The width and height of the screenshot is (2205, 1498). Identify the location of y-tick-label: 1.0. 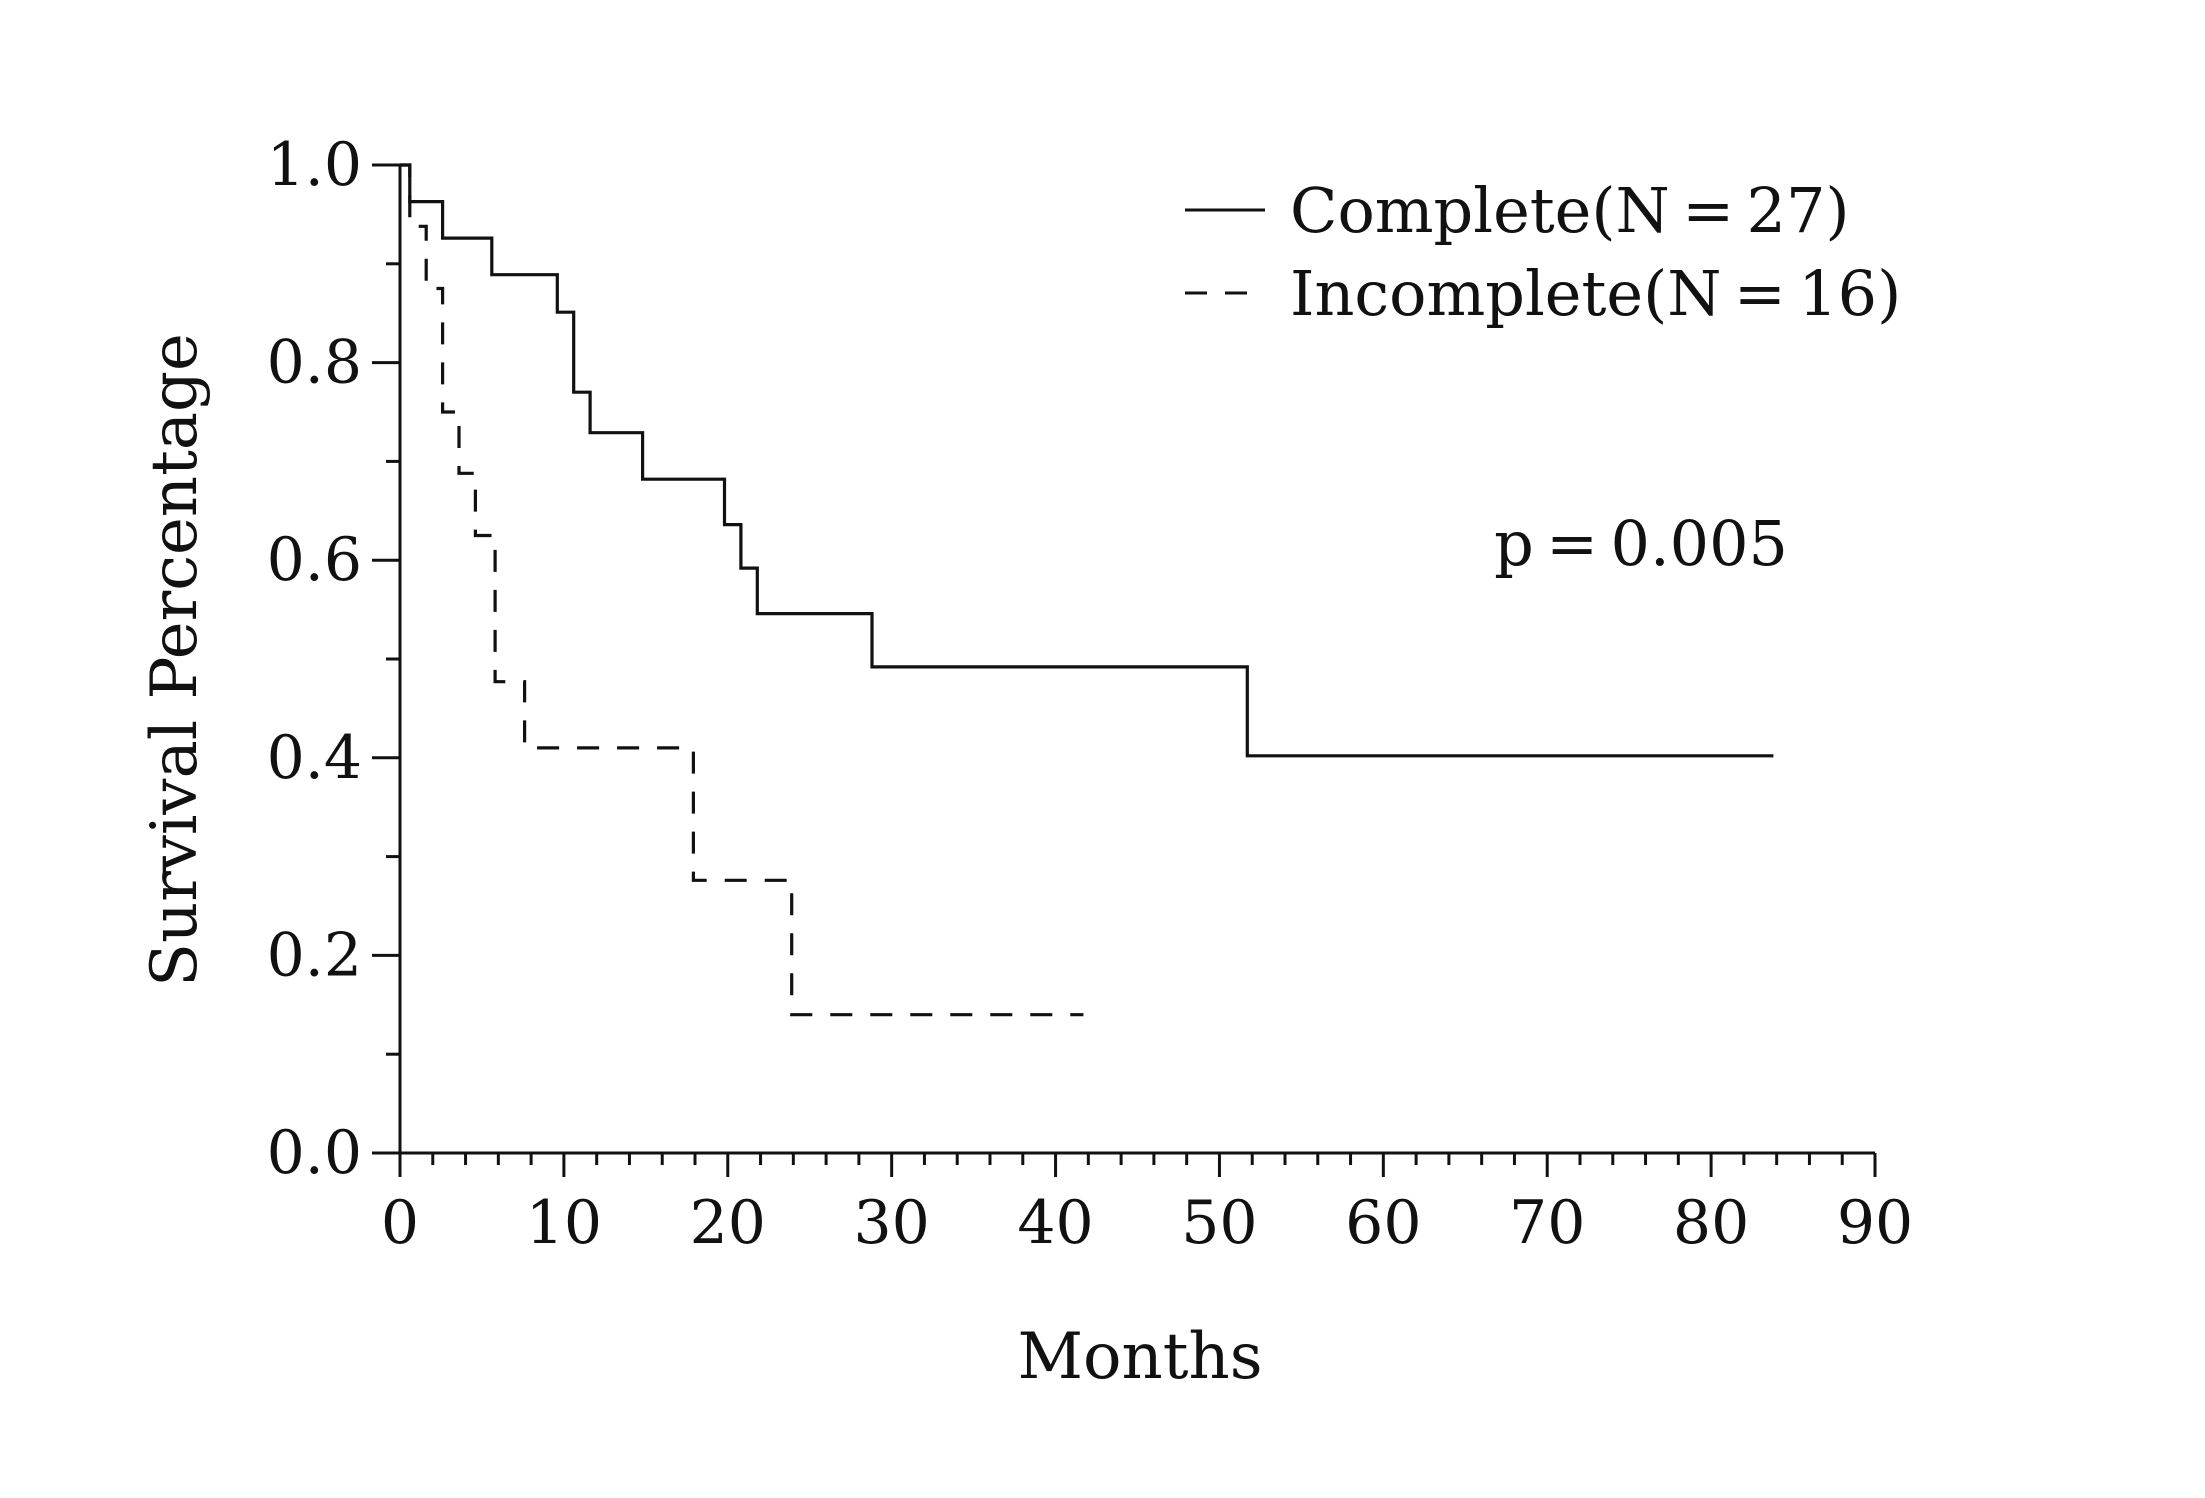
(314, 165).